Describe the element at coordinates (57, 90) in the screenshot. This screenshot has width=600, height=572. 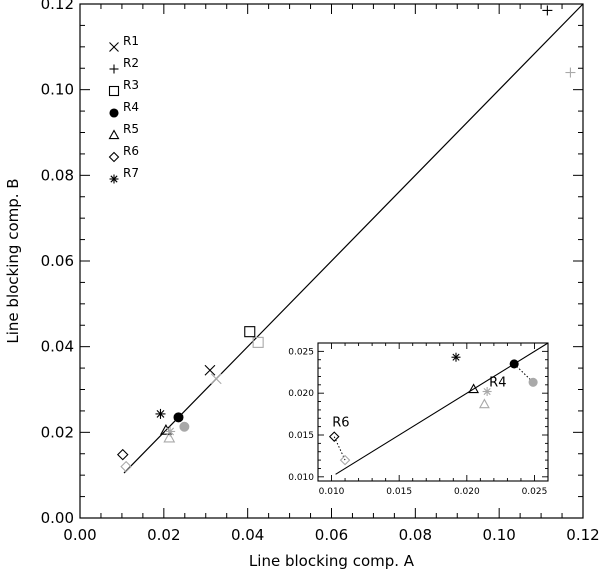
I see `y-tick-label: 0.10` at that location.